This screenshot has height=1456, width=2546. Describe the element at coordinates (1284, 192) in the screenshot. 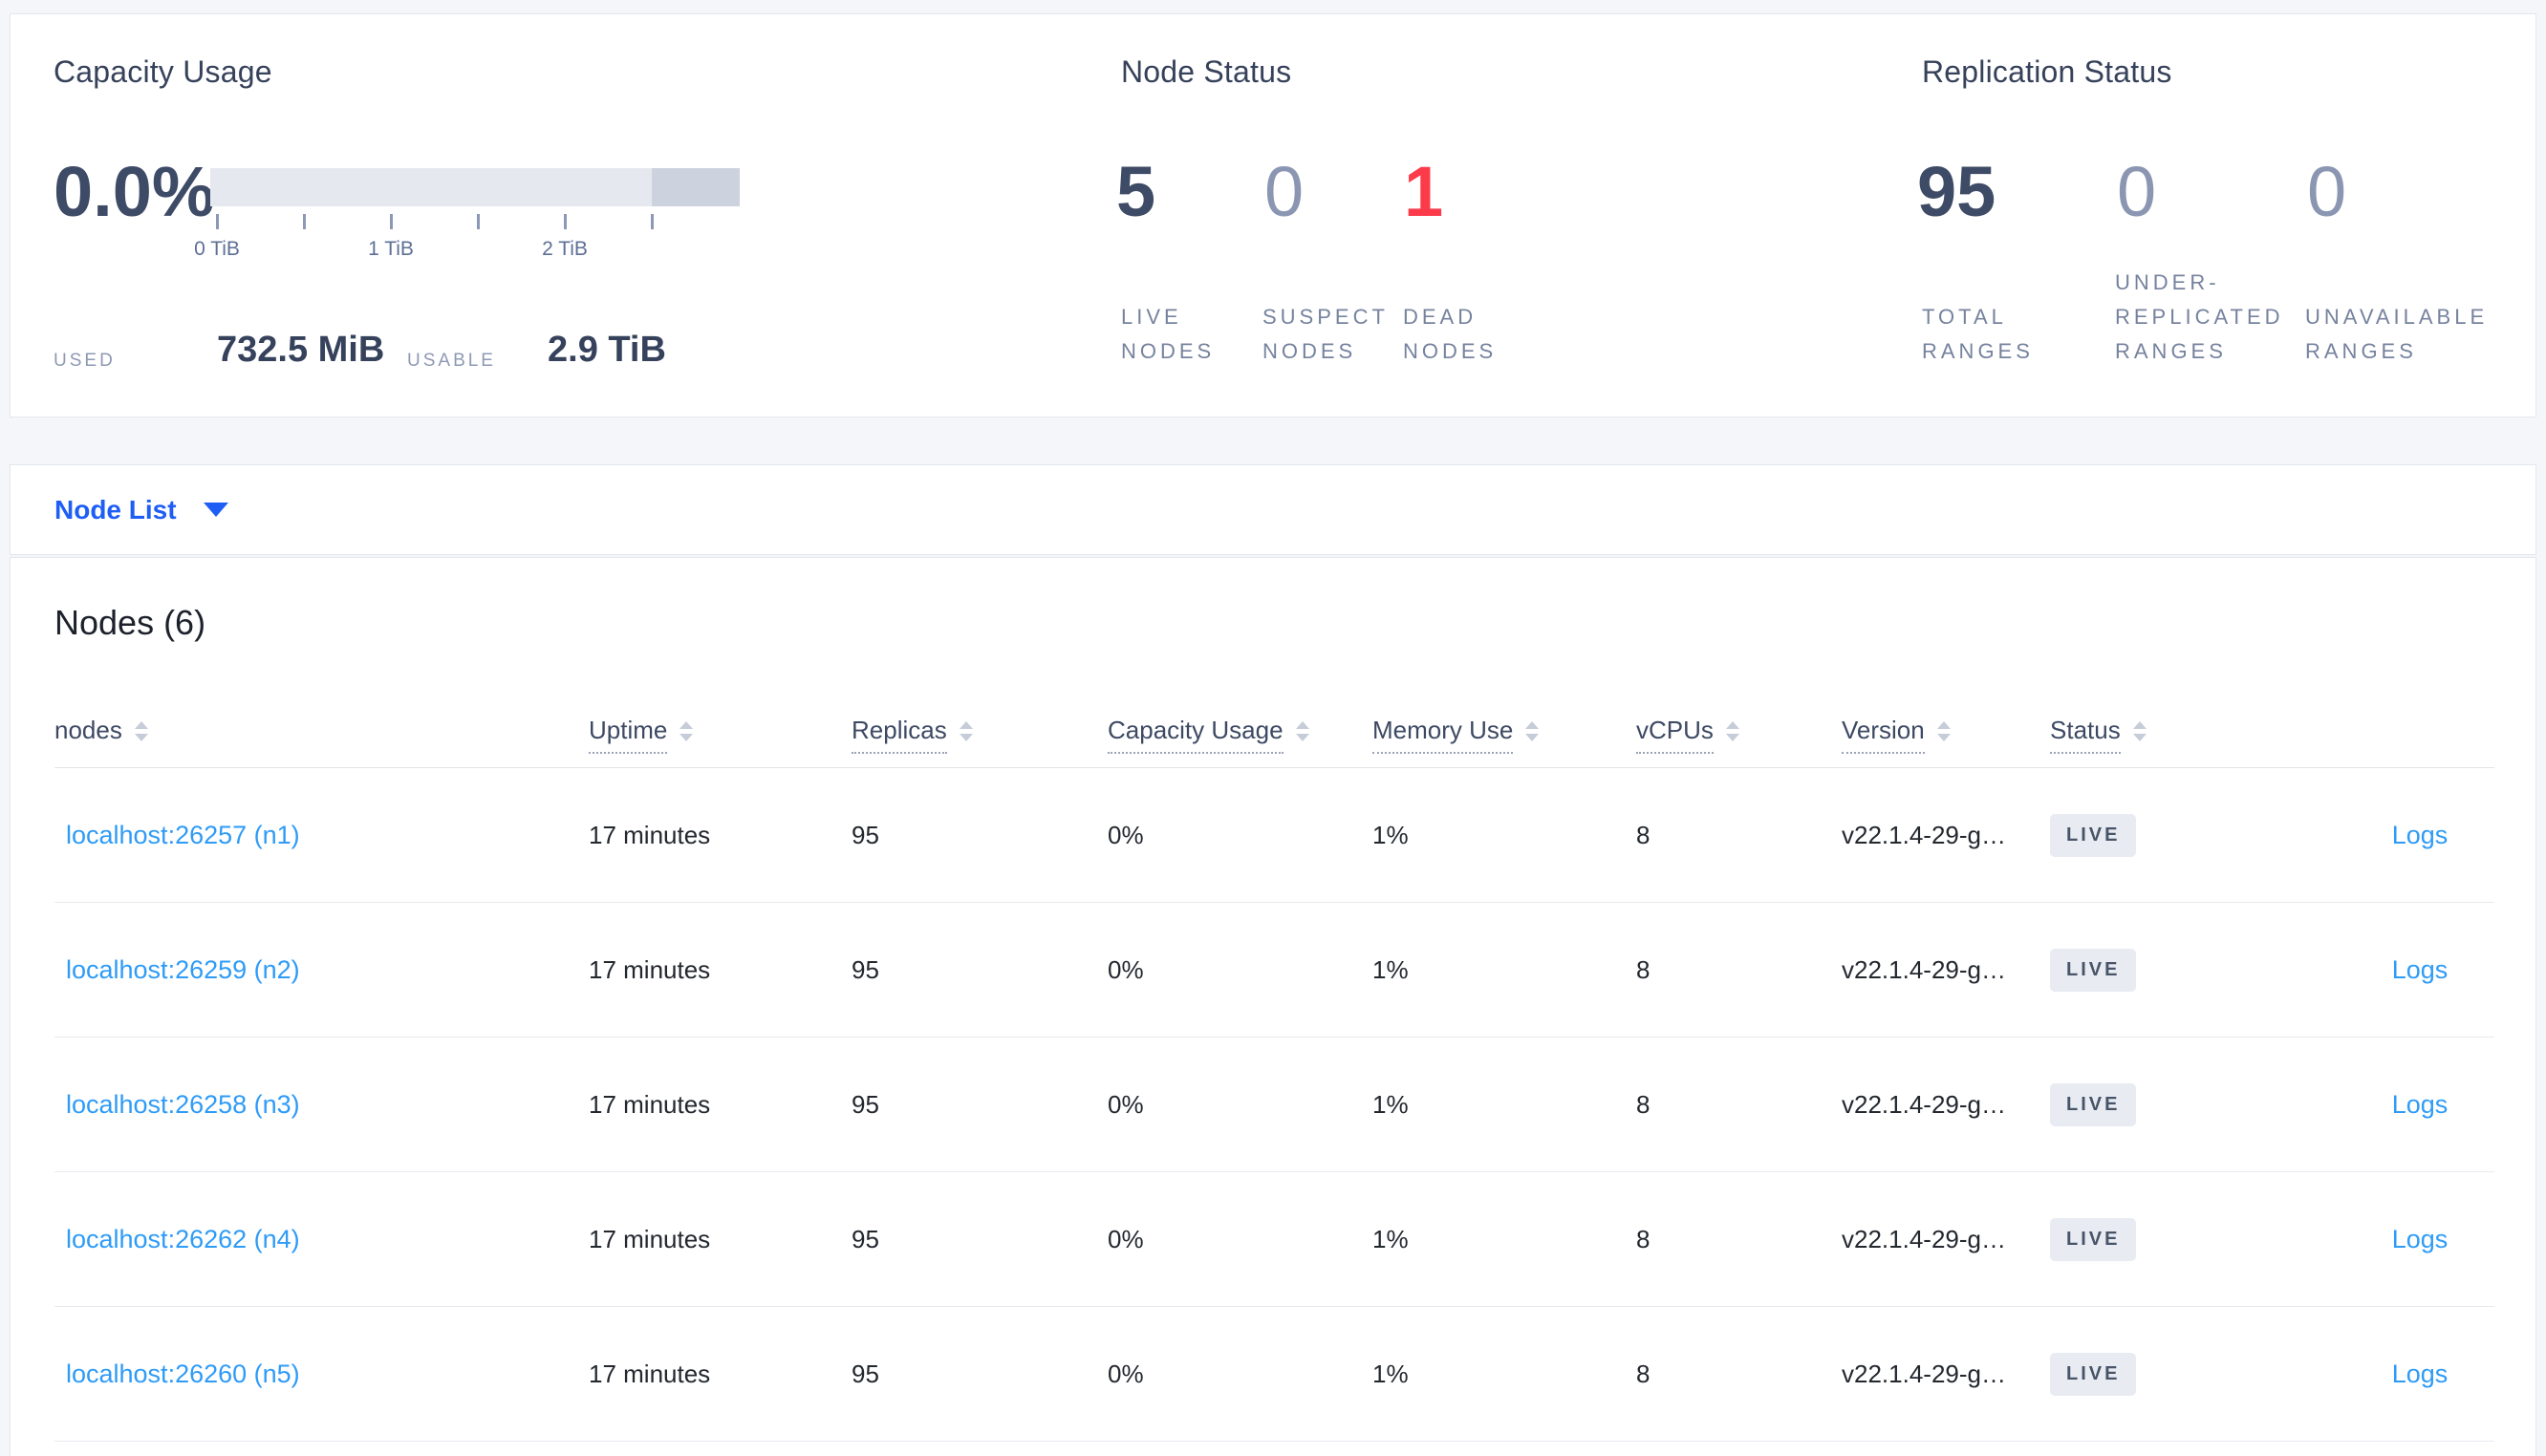

I see `suspect-nodes-count: 0` at that location.